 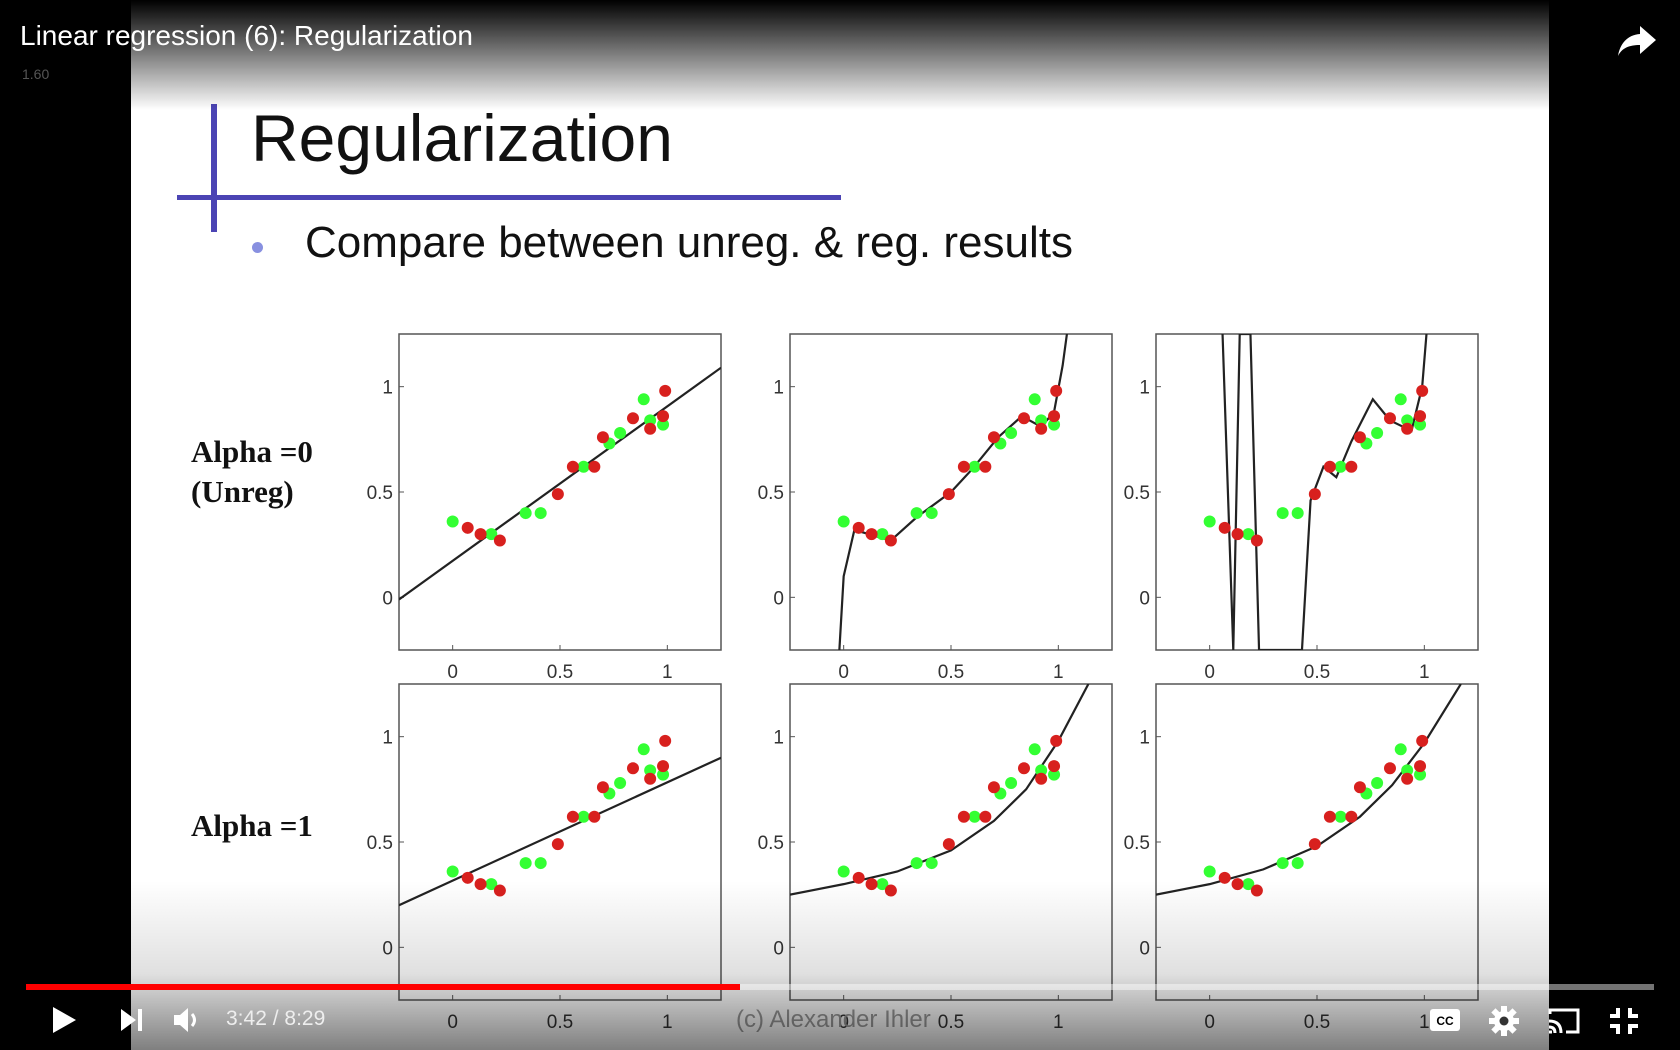 I want to click on video-title: Linear regression (6): Regularization, so click(x=246, y=35).